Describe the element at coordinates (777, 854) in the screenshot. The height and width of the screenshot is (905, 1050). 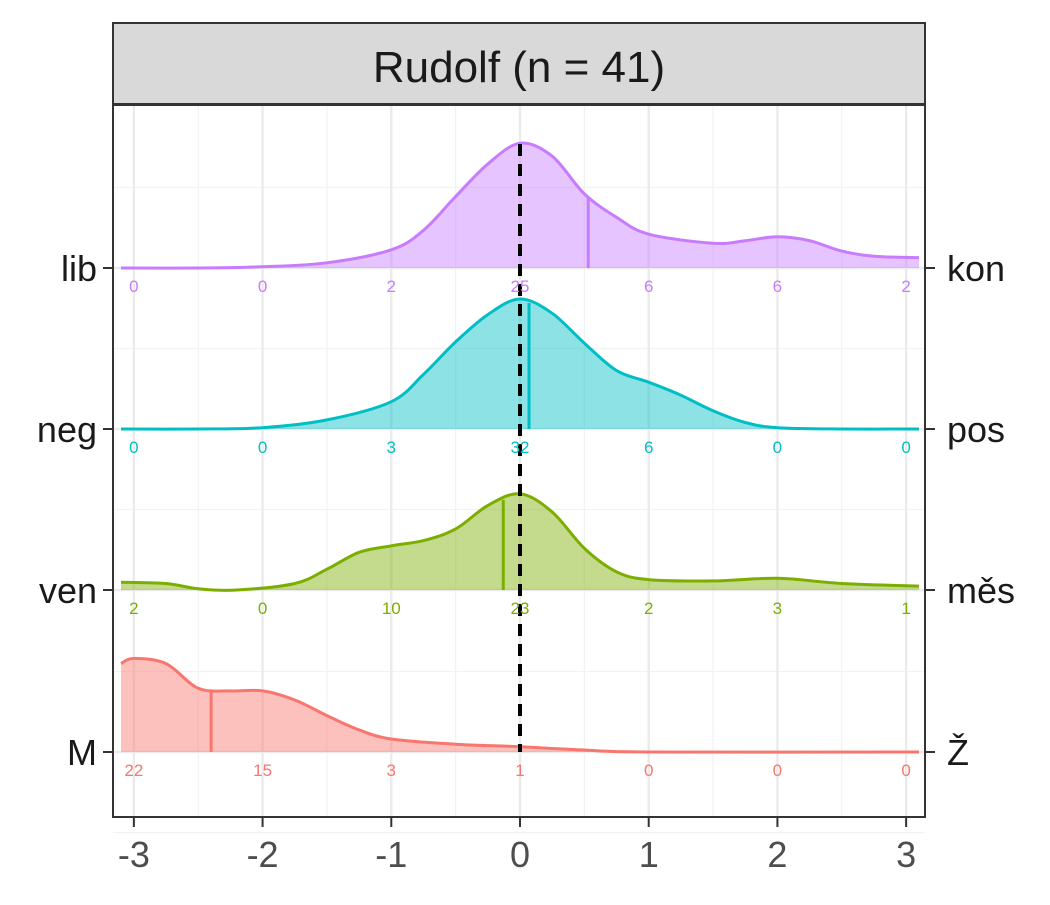
I see `x-axis-tick-label: 2` at that location.